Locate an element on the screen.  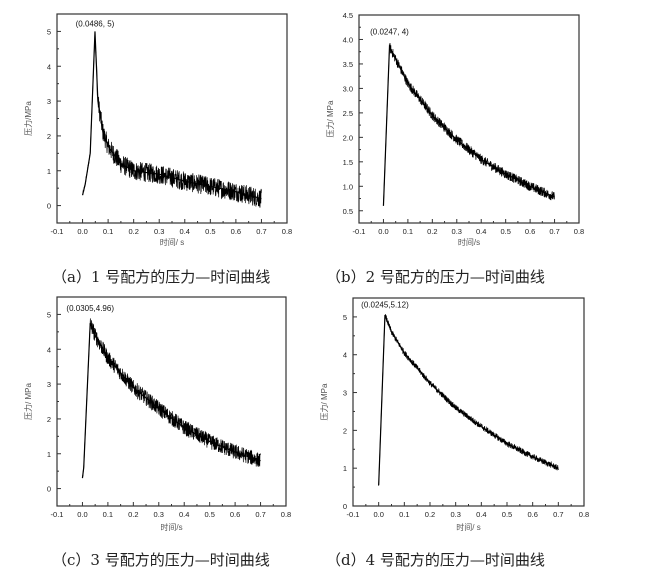
y-tick-label: 3.5 is located at coordinates (348, 64).